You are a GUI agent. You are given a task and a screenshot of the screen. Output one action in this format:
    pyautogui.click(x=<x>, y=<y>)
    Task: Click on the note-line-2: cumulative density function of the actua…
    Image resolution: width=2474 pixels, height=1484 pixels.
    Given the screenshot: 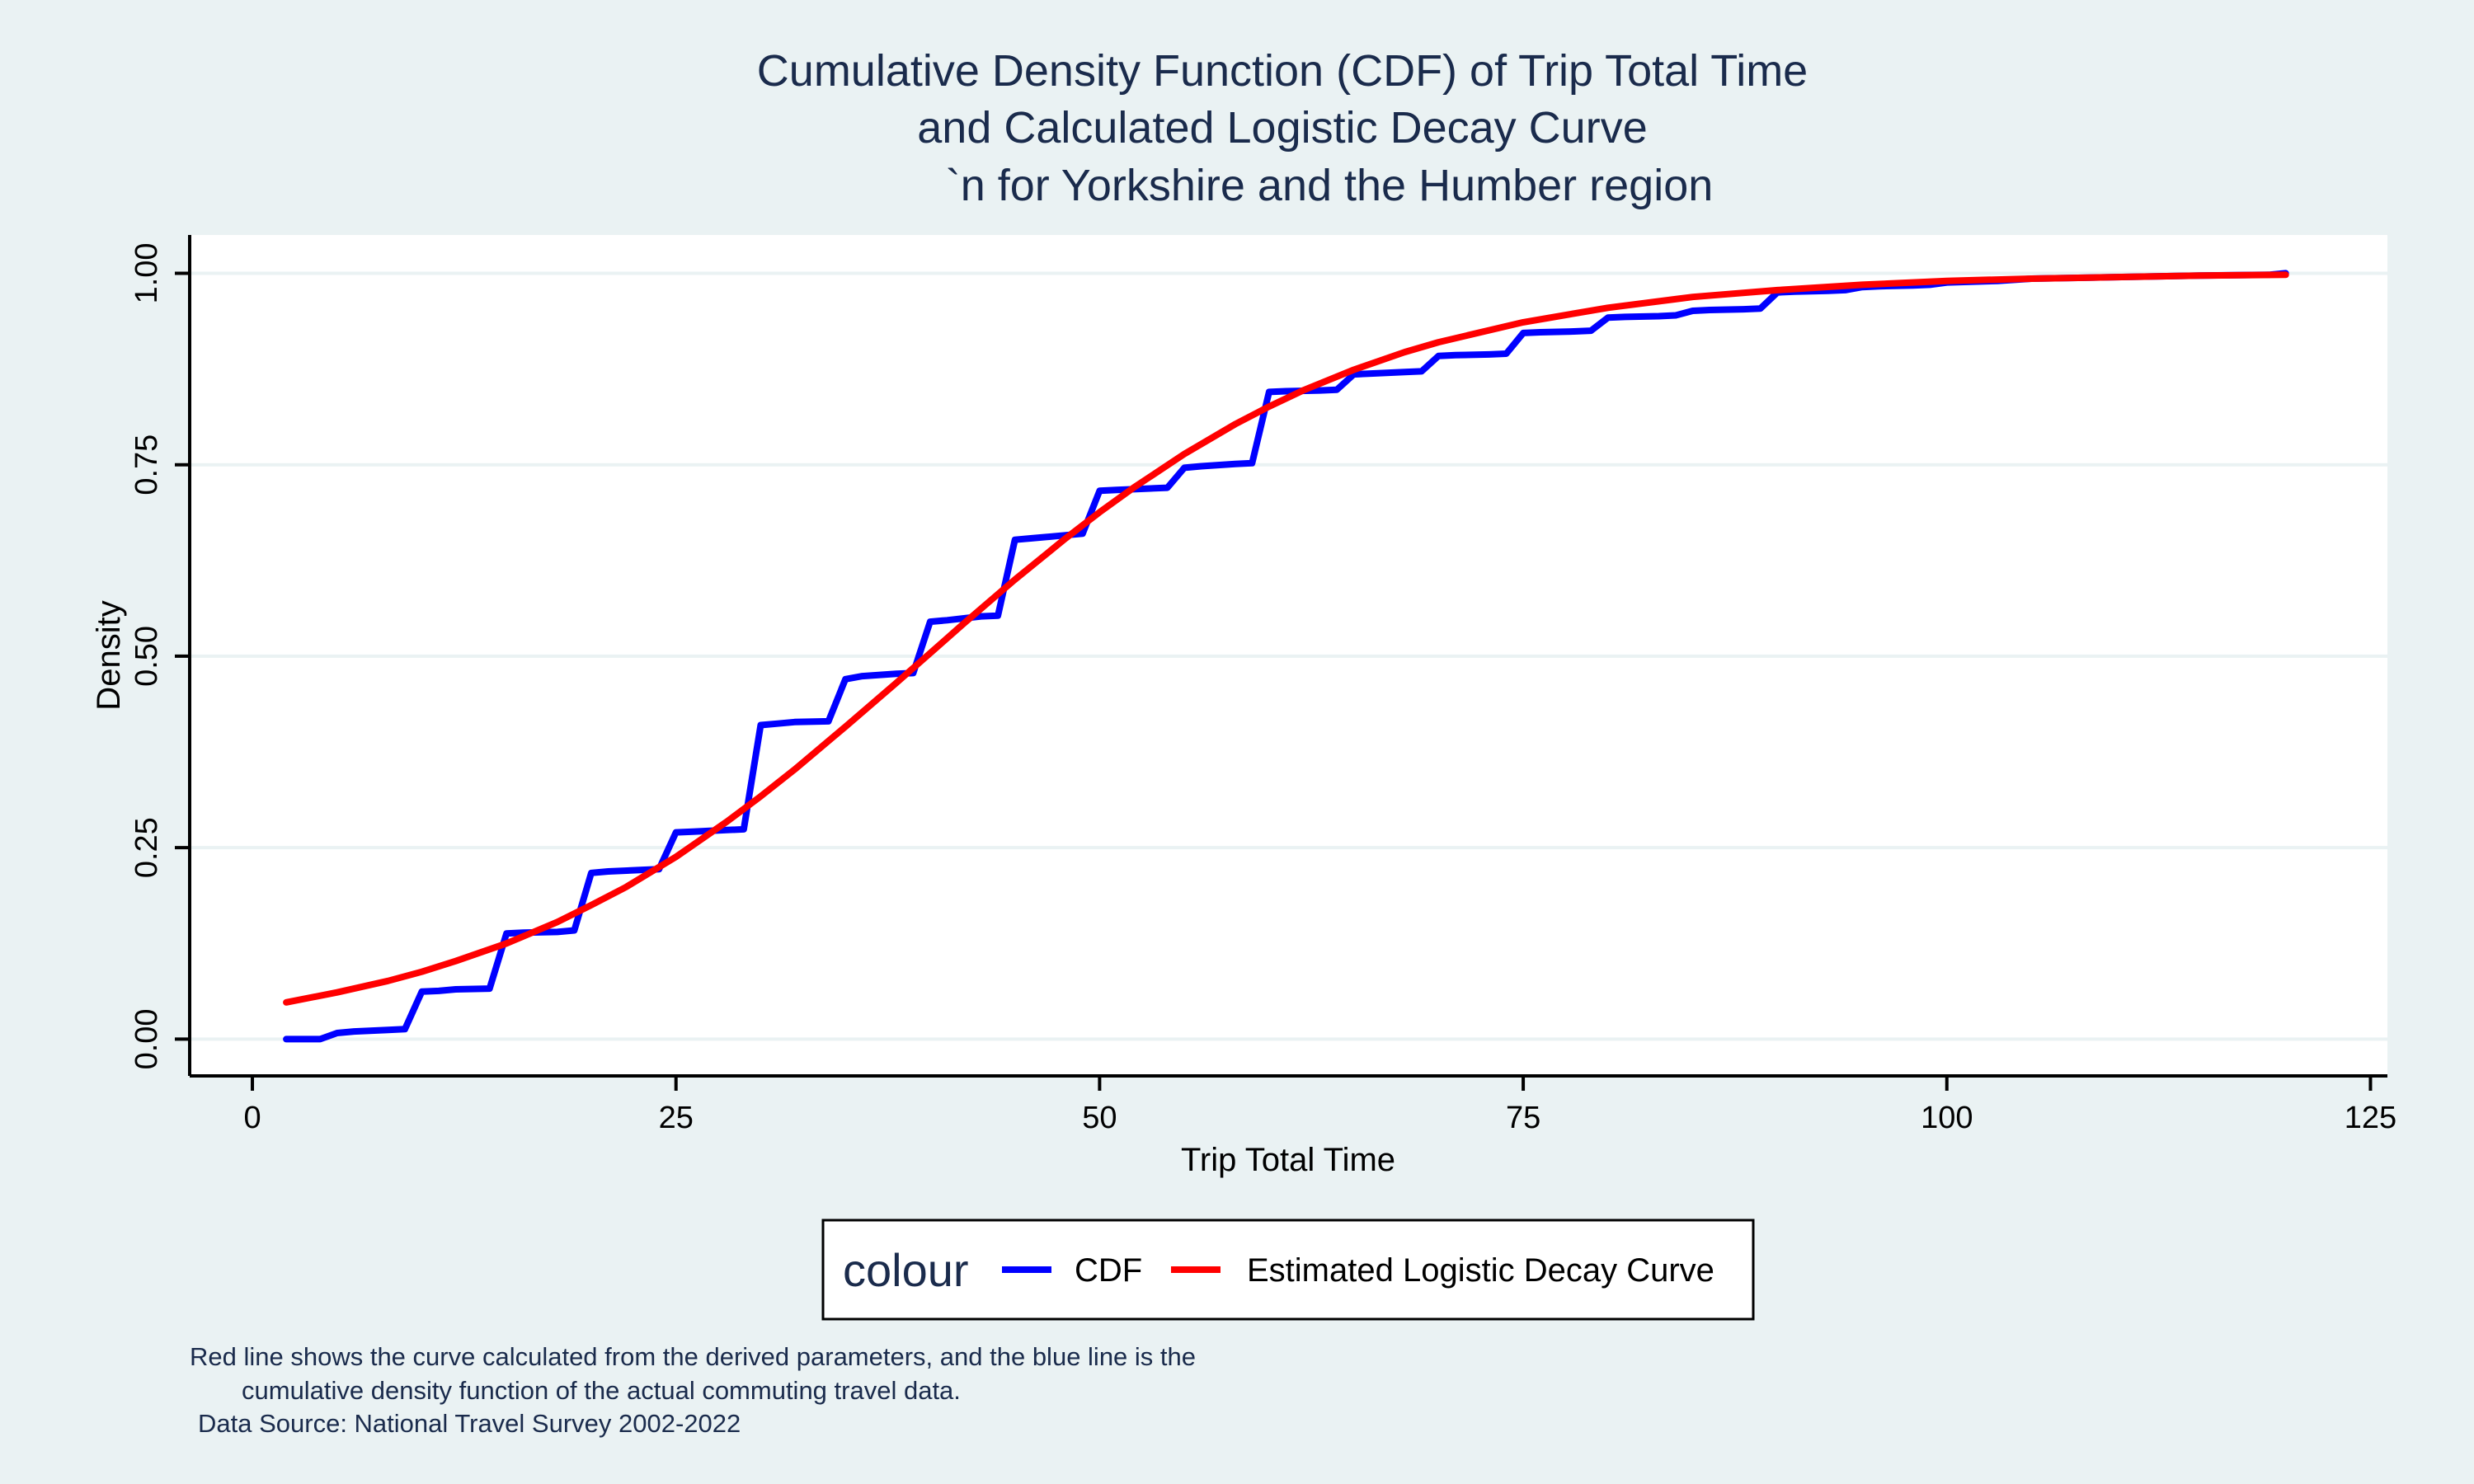 What is the action you would take?
    pyautogui.click(x=601, y=1390)
    